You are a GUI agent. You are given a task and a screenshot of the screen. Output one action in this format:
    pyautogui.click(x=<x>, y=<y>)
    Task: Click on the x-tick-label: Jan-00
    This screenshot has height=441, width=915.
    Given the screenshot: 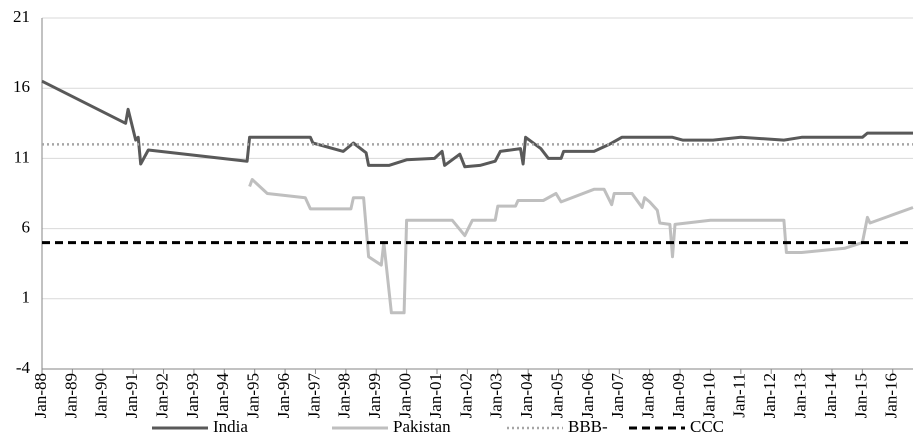 What is the action you would take?
    pyautogui.click(x=405, y=395)
    